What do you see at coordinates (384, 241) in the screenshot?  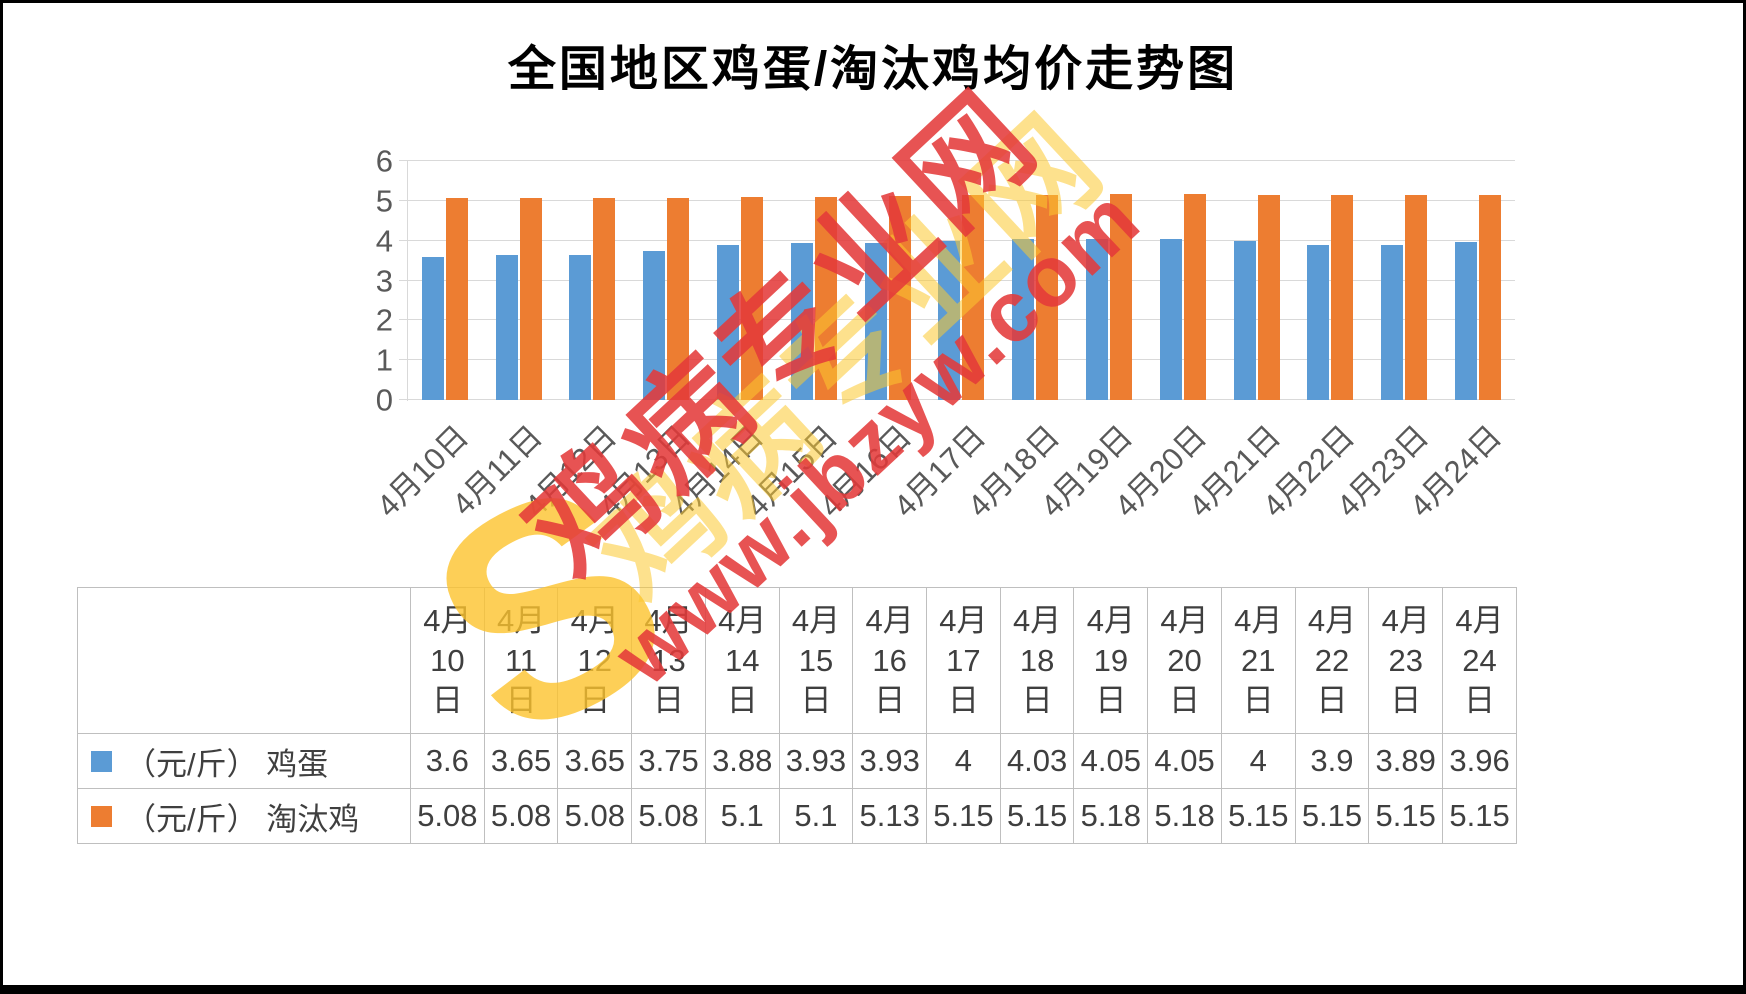 I see `y-tick-label: 4` at bounding box center [384, 241].